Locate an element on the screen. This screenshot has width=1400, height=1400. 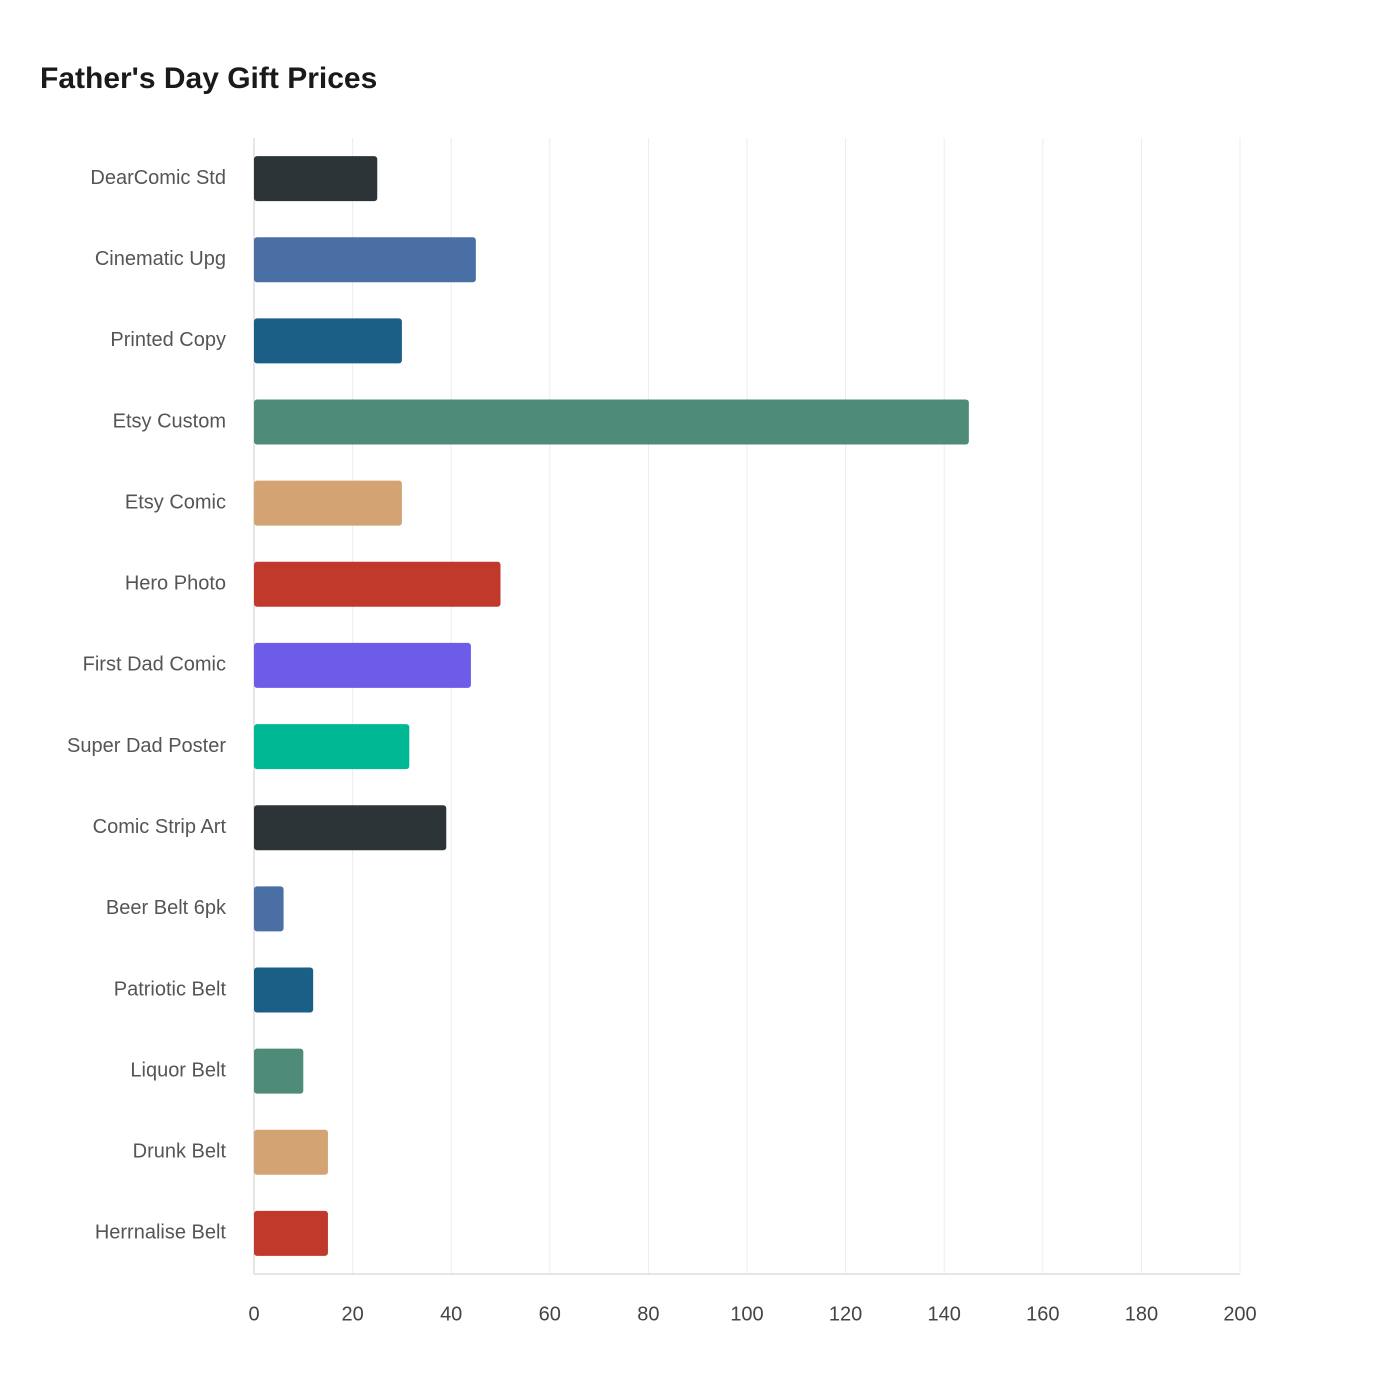
y-tick-label: Patriotic Belt is located at coordinates (170, 989).